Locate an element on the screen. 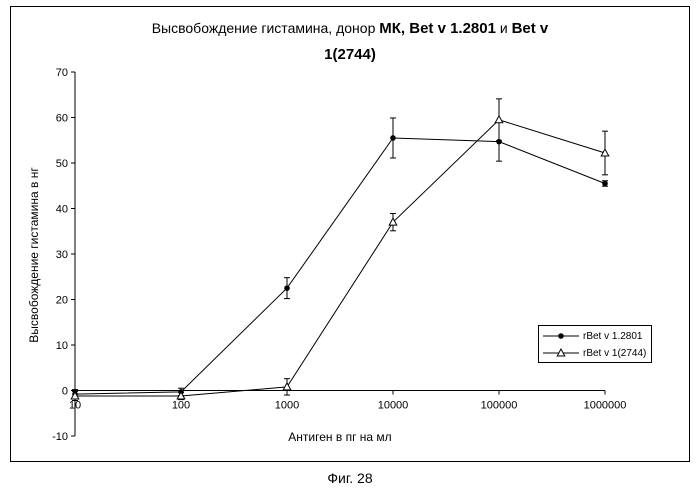  chart-title-line2: 1(2744) is located at coordinates (350, 54).